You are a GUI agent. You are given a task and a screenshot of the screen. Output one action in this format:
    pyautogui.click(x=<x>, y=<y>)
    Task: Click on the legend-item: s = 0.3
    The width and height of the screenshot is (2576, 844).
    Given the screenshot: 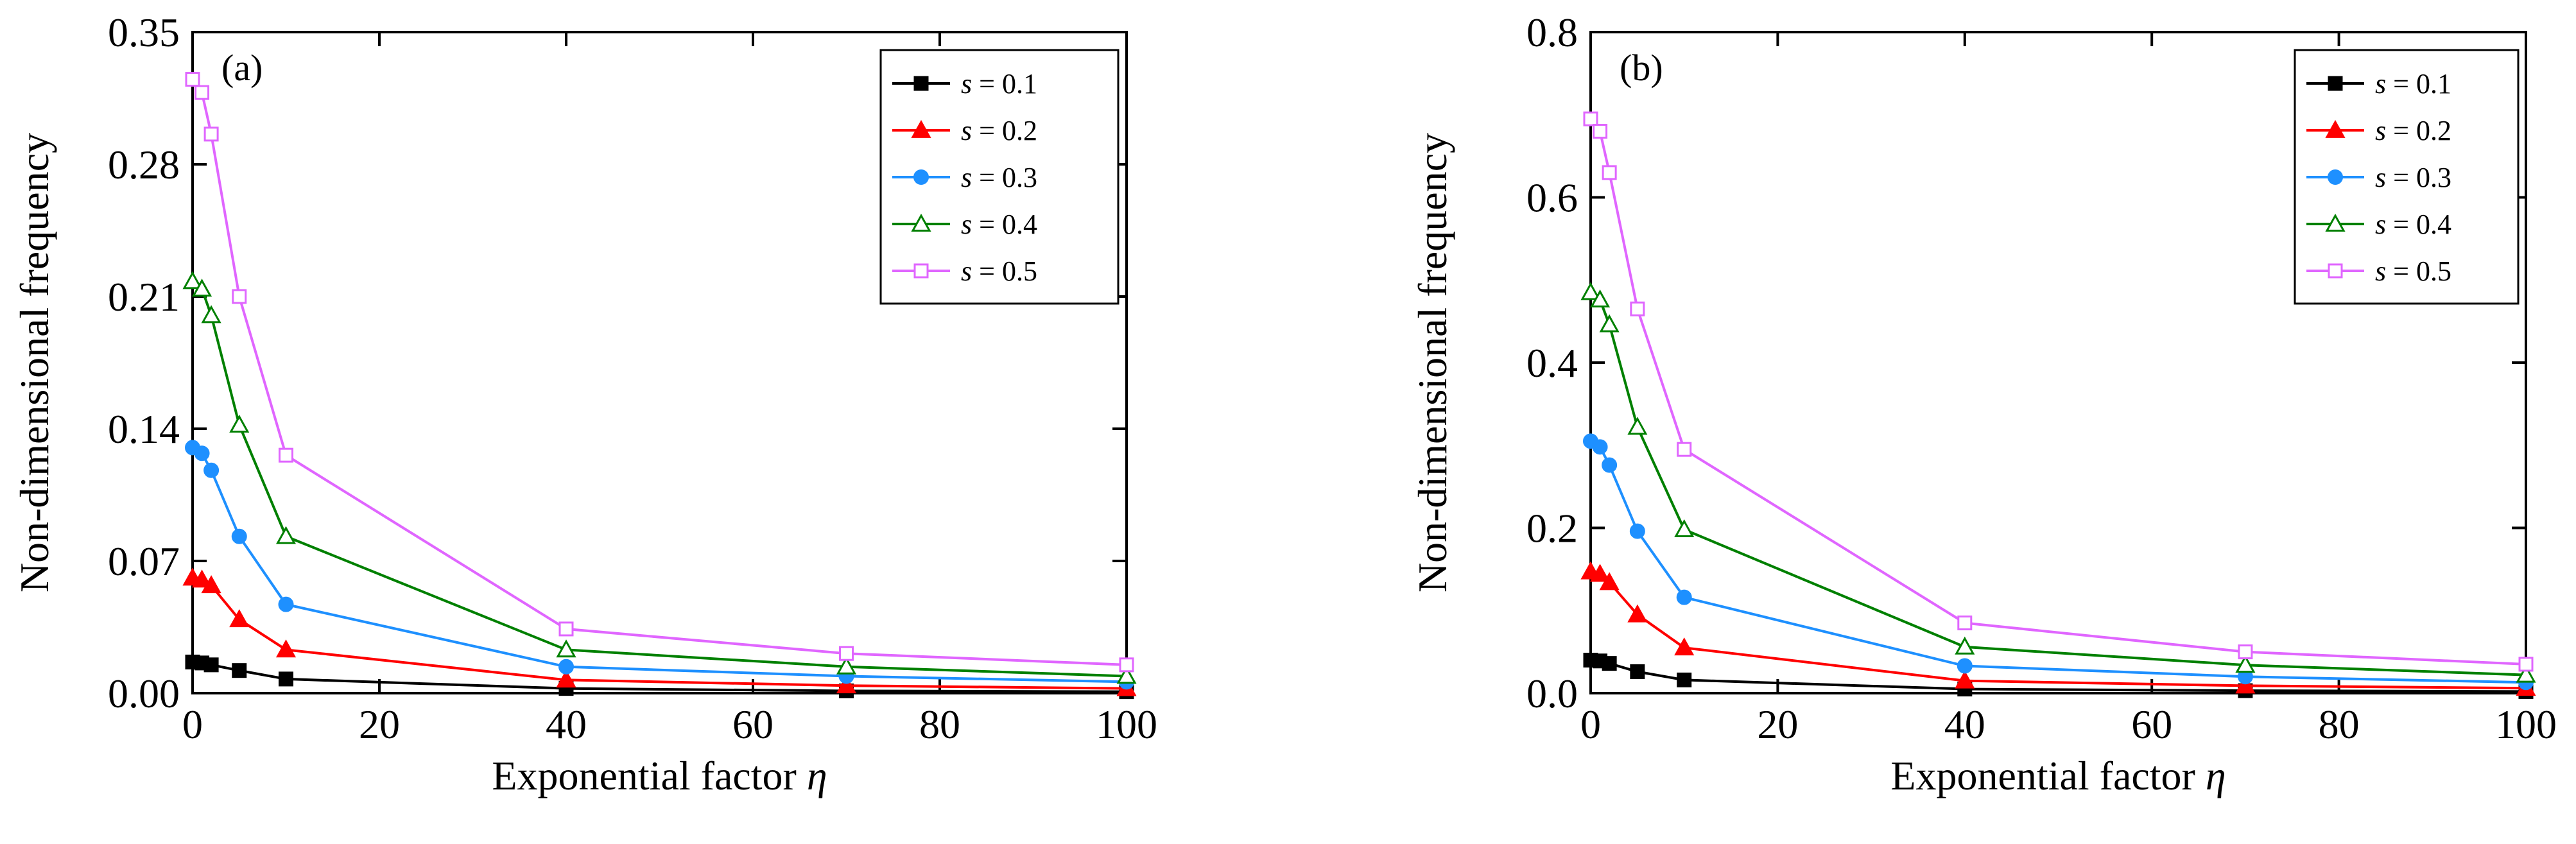 What is the action you would take?
    pyautogui.click(x=965, y=177)
    